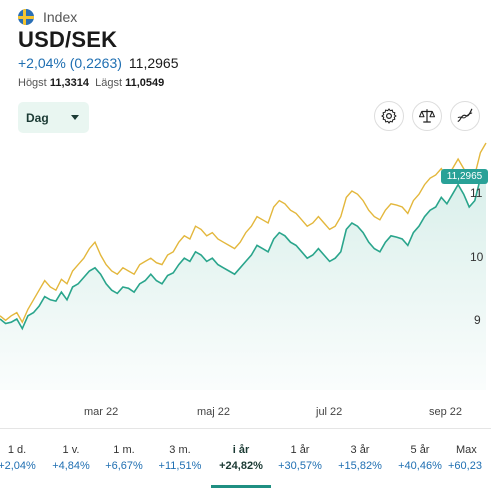  I want to click on tab-3m: 3 m. +11,51%, so click(180, 458).